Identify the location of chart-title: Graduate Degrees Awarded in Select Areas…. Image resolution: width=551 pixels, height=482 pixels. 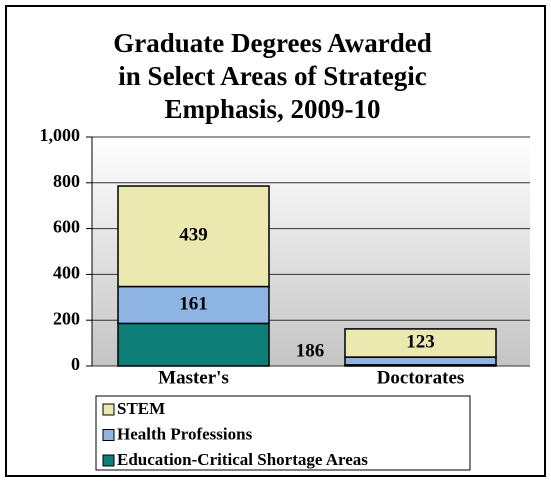
(272, 76).